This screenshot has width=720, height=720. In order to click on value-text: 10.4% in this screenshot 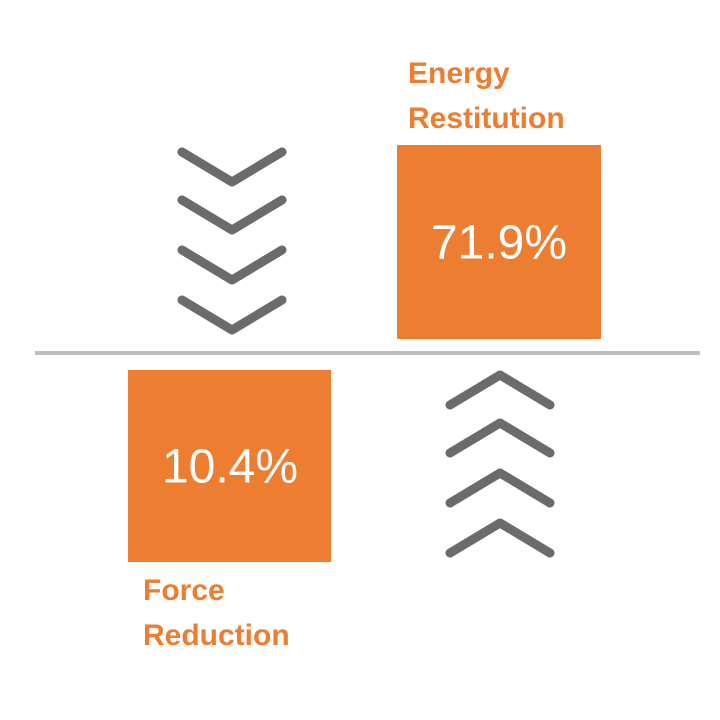, I will do `click(230, 467)`.